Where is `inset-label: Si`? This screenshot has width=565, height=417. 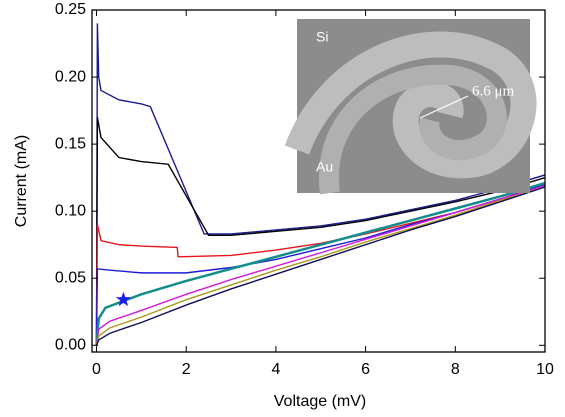
inset-label: Si is located at coordinates (322, 37).